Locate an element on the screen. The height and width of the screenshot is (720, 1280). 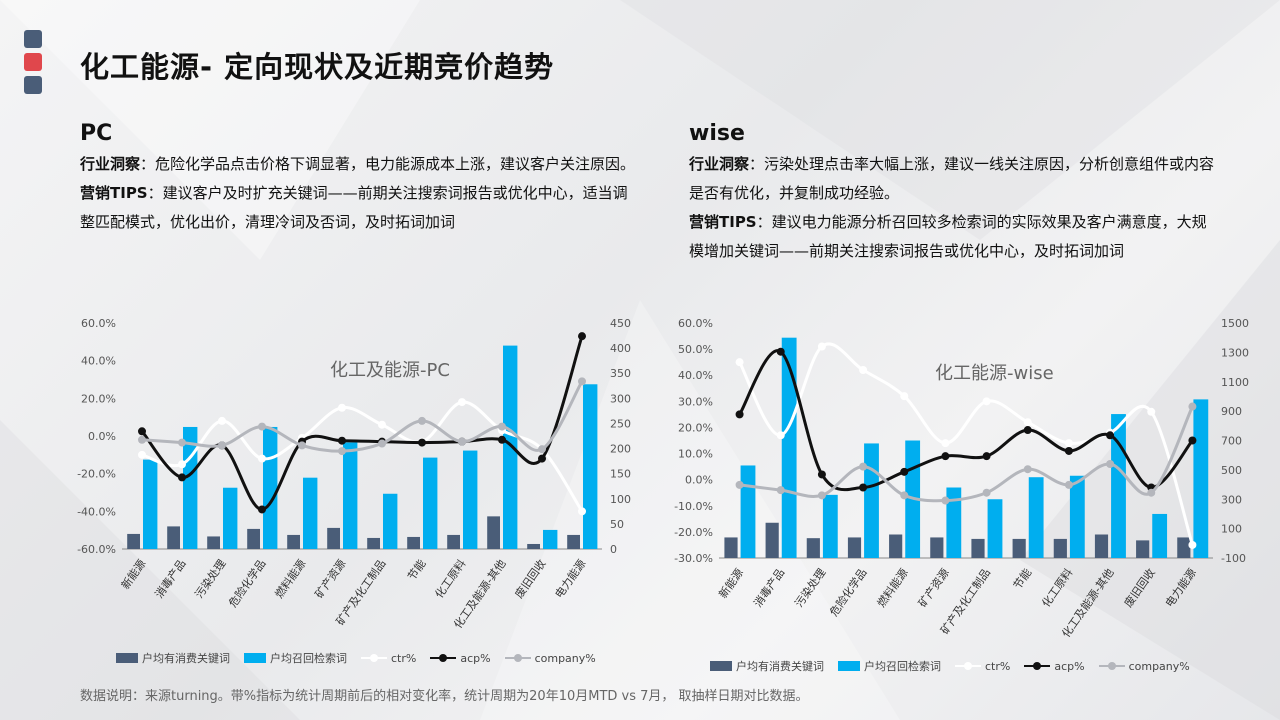
y-right-tick-label: 100 is located at coordinates (1231, 529).